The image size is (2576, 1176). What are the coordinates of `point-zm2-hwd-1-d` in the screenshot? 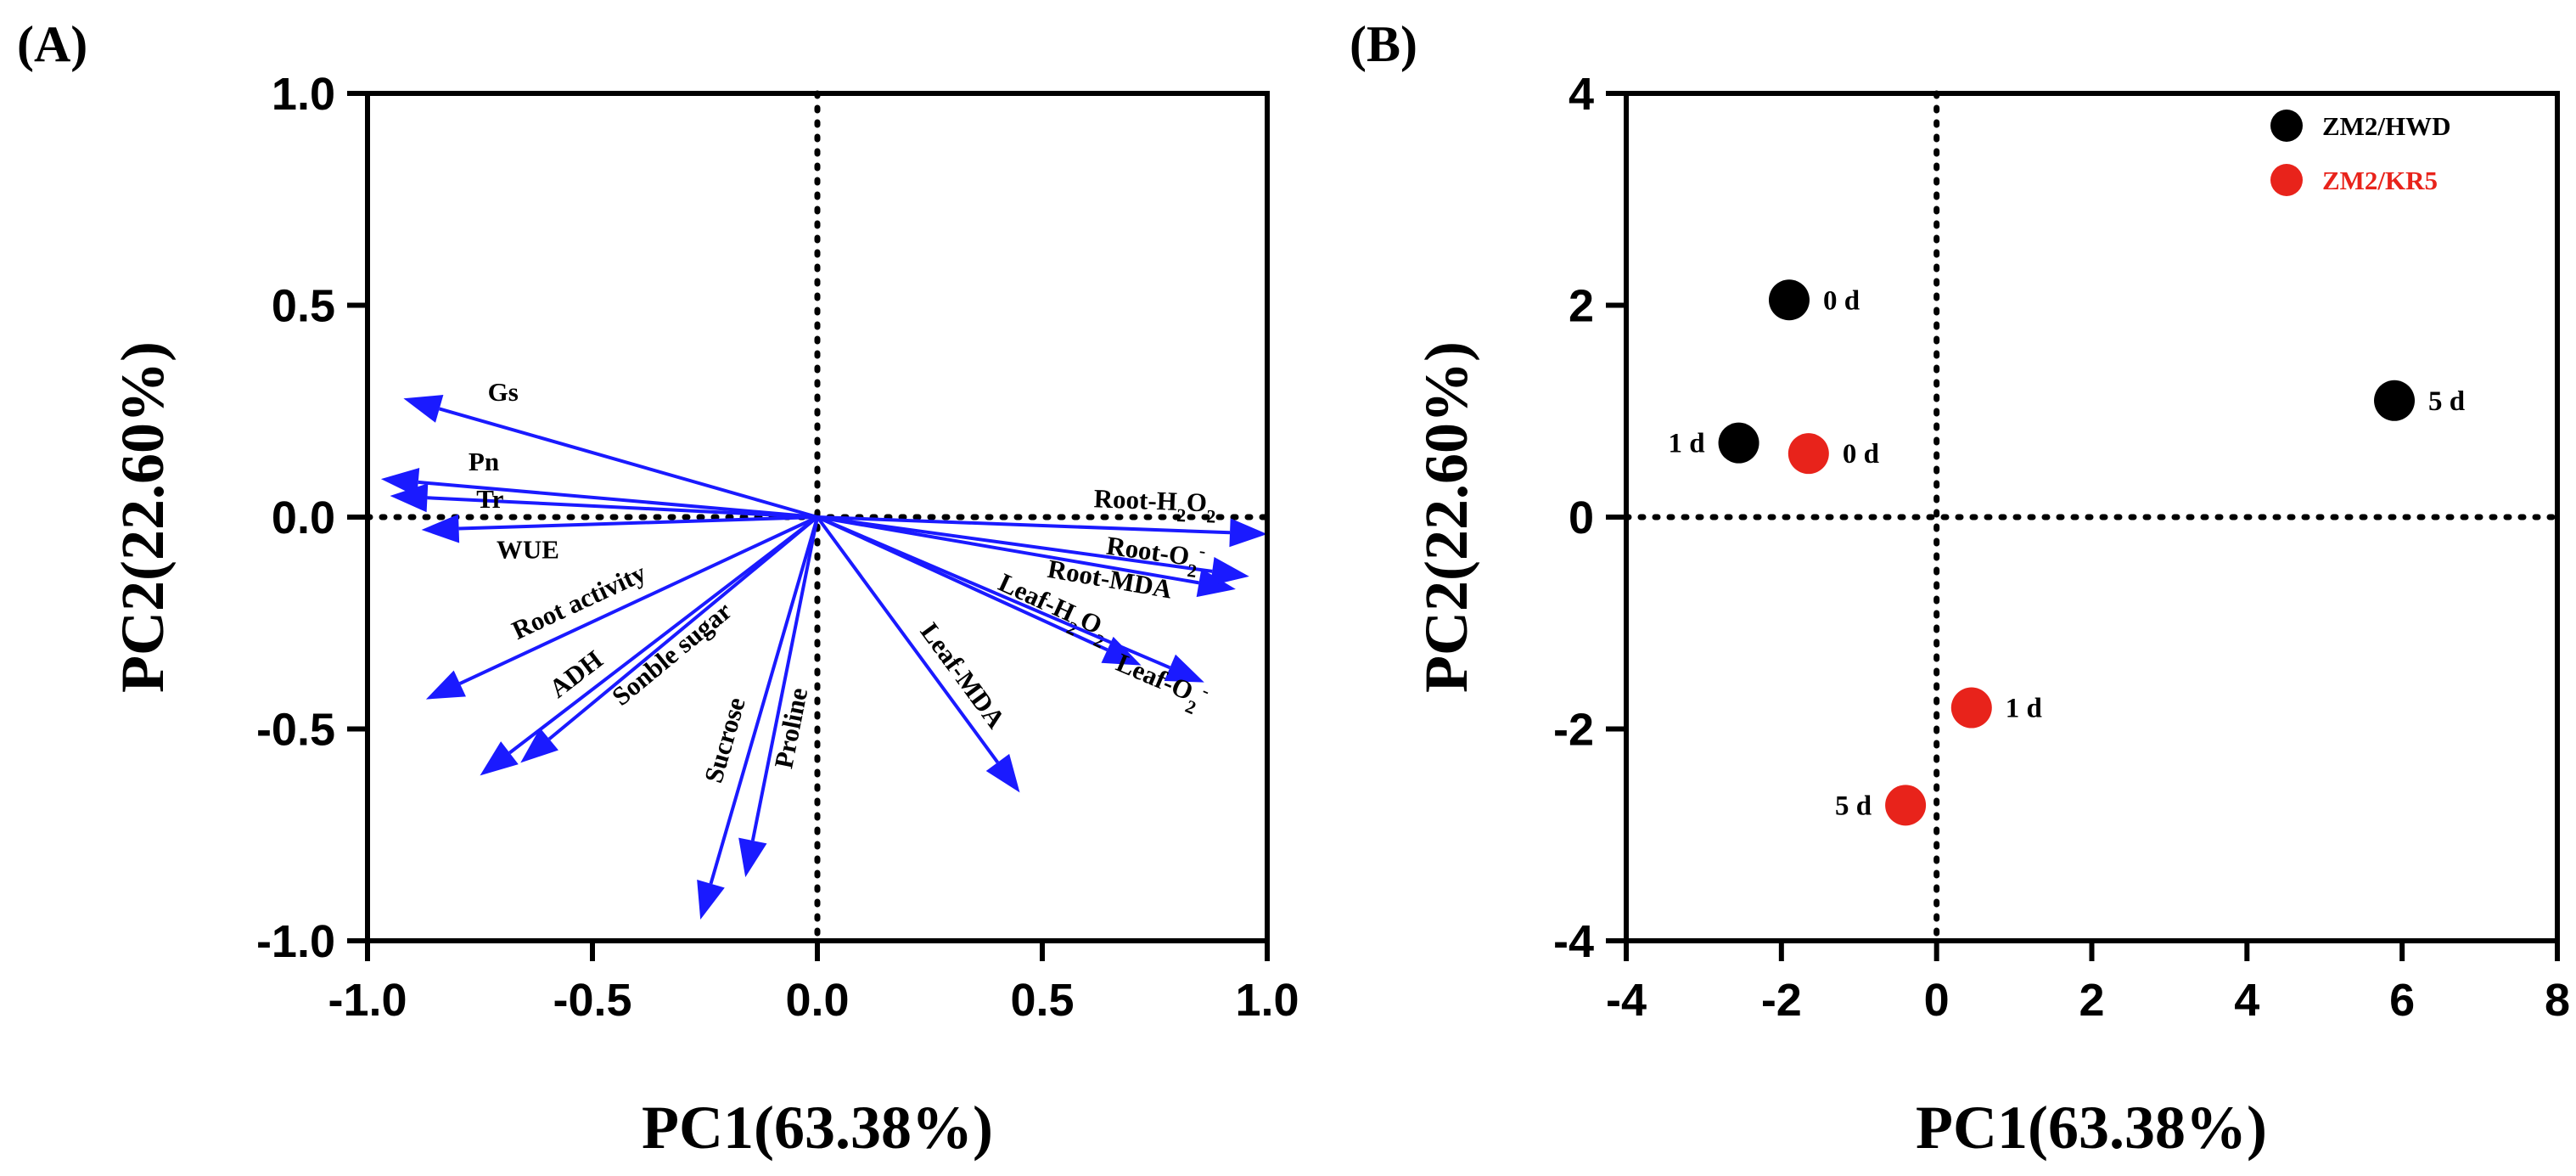 It's located at (1738, 443).